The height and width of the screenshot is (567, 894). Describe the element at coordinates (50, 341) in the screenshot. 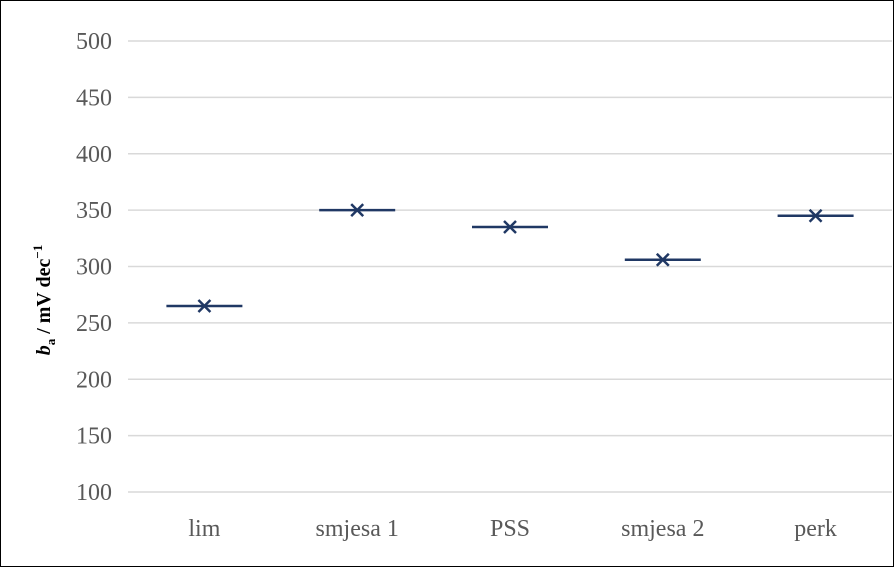

I see `y-axis-label-subscript: a` at that location.